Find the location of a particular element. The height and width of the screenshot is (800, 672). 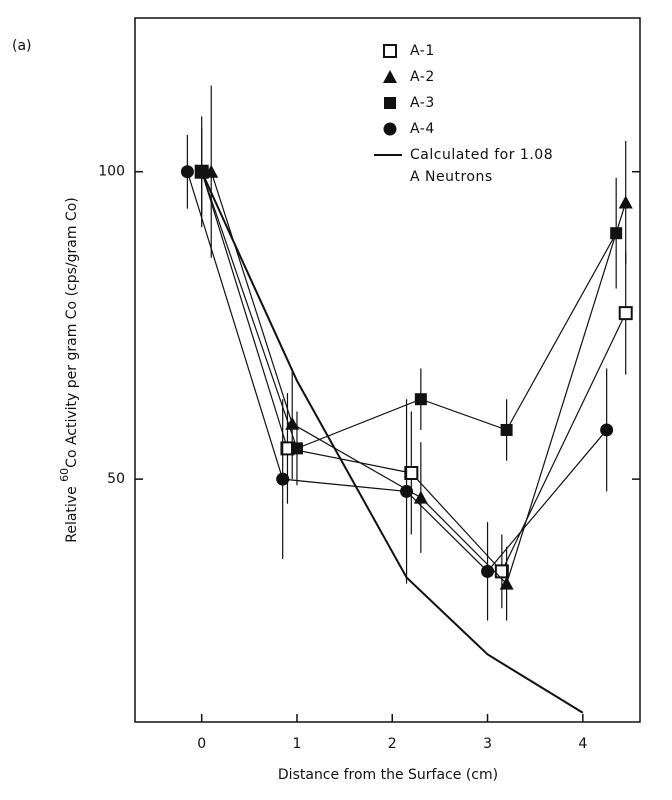

y-label-prefix: Relative is located at coordinates (72, 512).